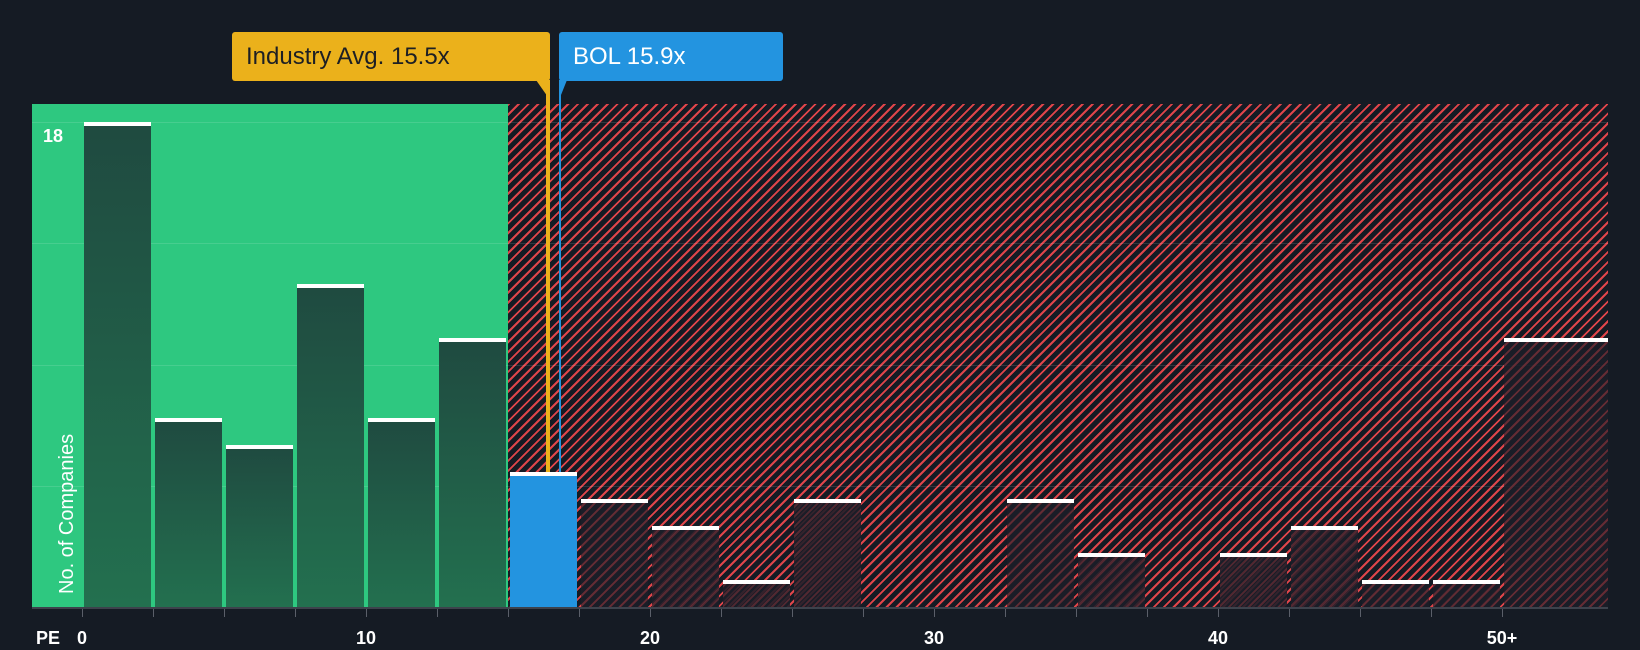 The image size is (1640, 650). I want to click on x-tick-label: 50+, so click(1502, 638).